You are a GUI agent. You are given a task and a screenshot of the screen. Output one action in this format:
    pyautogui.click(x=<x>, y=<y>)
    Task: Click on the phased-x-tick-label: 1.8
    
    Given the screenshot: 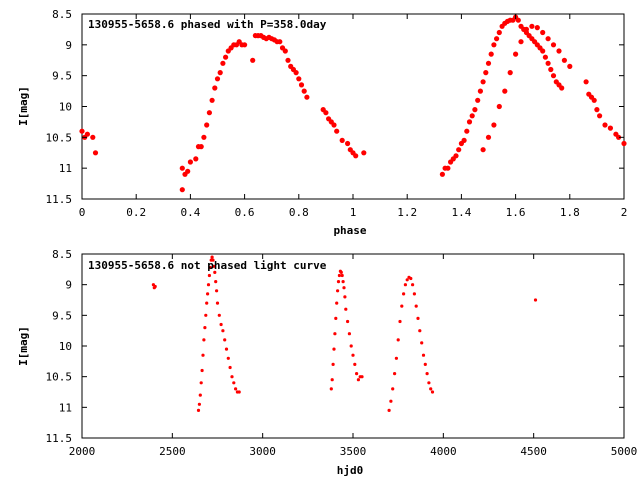 What is the action you would take?
    pyautogui.click(x=570, y=212)
    